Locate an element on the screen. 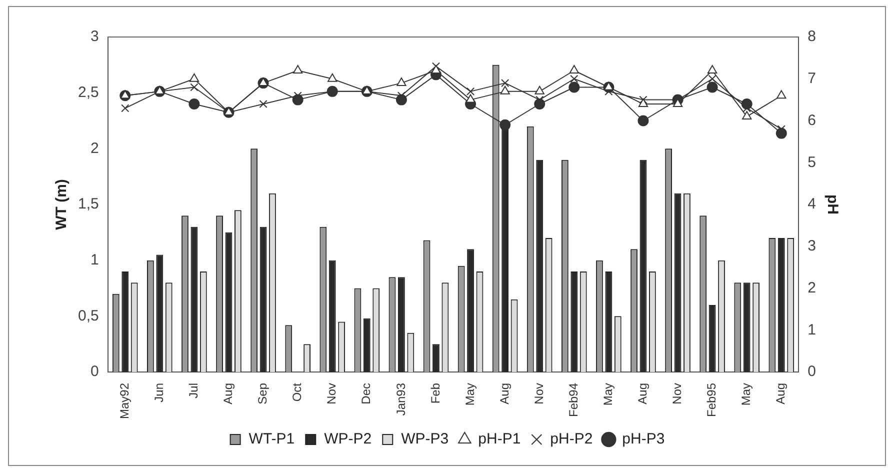 The image size is (896, 475). y-tick-label: 0,5 is located at coordinates (88, 315).